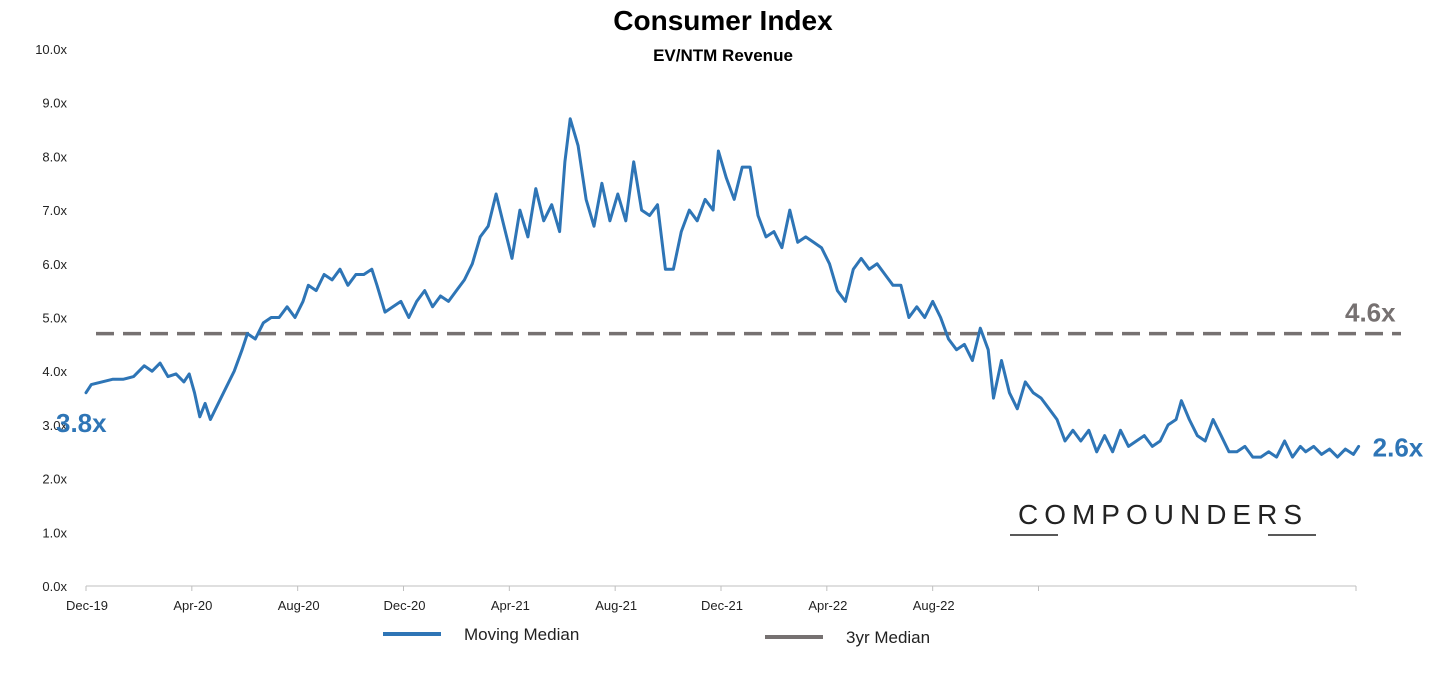 The height and width of the screenshot is (678, 1456). What do you see at coordinates (934, 605) in the screenshot?
I see `x-tick-label: Aug-22` at bounding box center [934, 605].